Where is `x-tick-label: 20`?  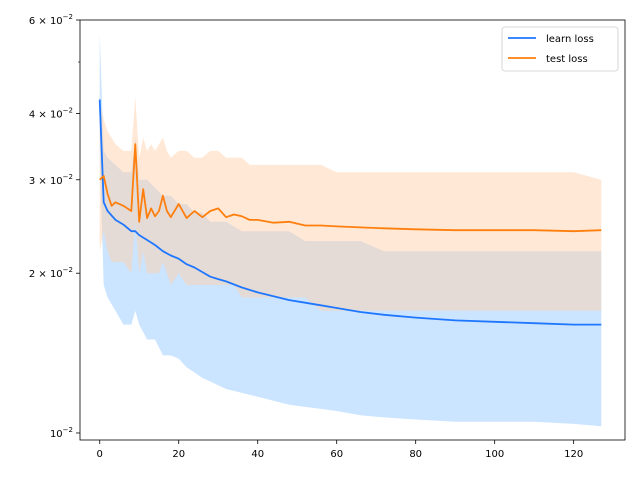
x-tick-label: 20 is located at coordinates (178, 454).